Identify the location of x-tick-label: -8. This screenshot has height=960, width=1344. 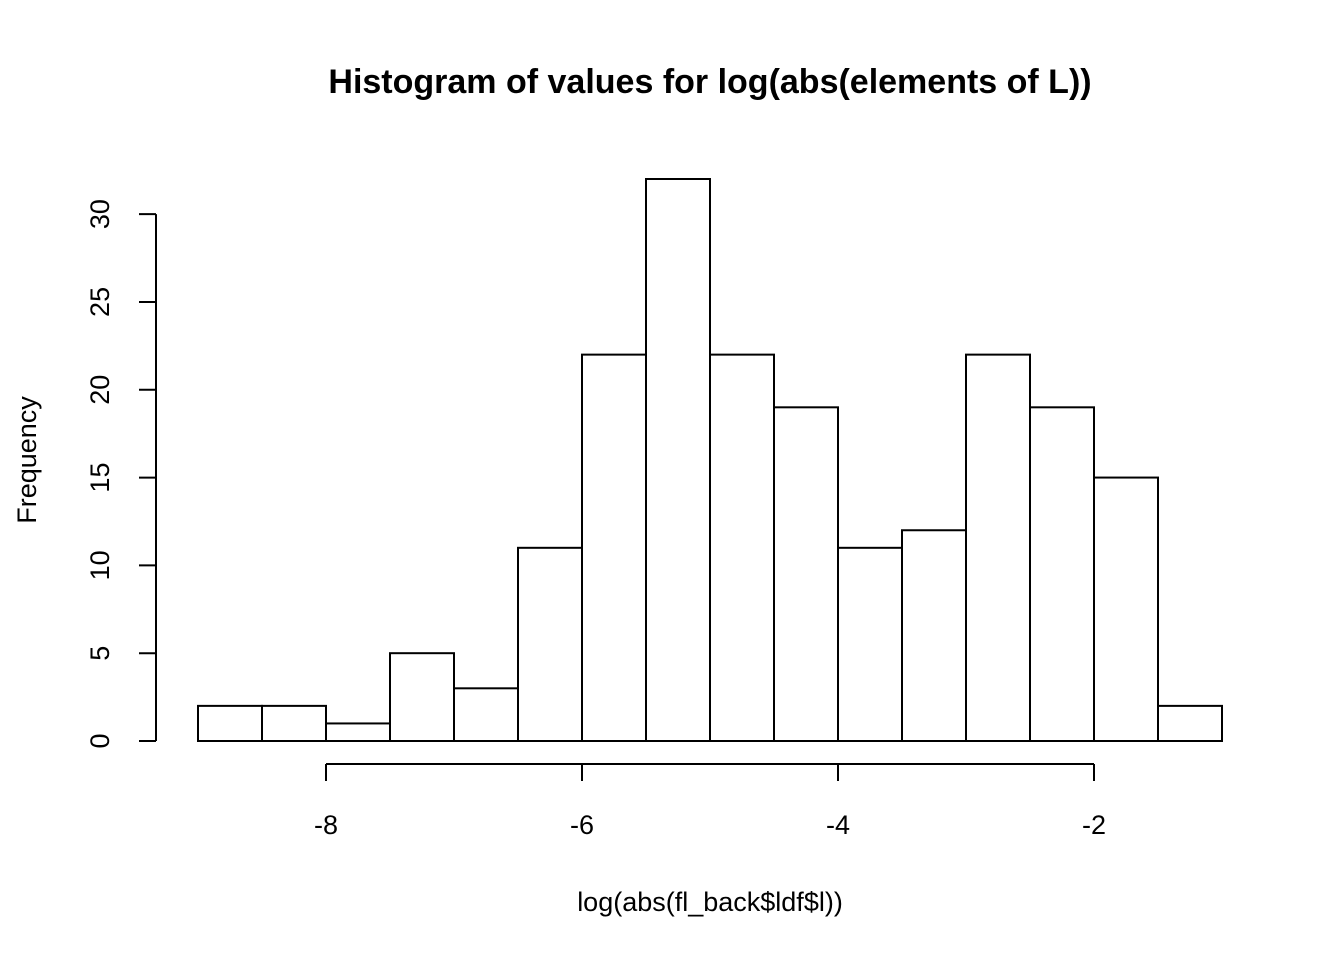
(326, 825).